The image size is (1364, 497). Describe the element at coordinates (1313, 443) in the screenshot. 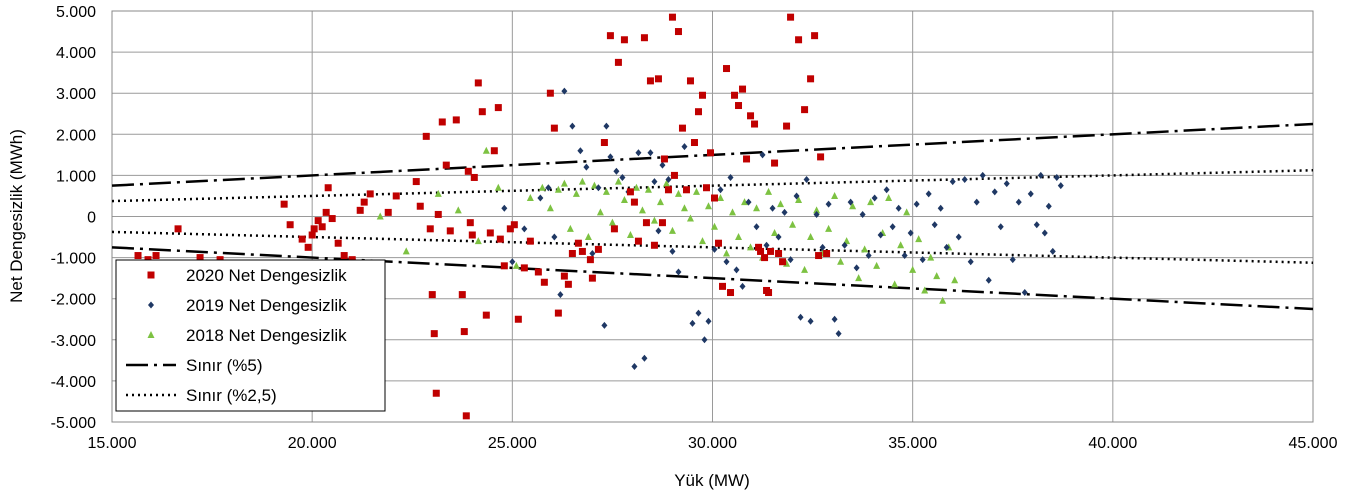

I see `x-tick-label: 45.000` at that location.